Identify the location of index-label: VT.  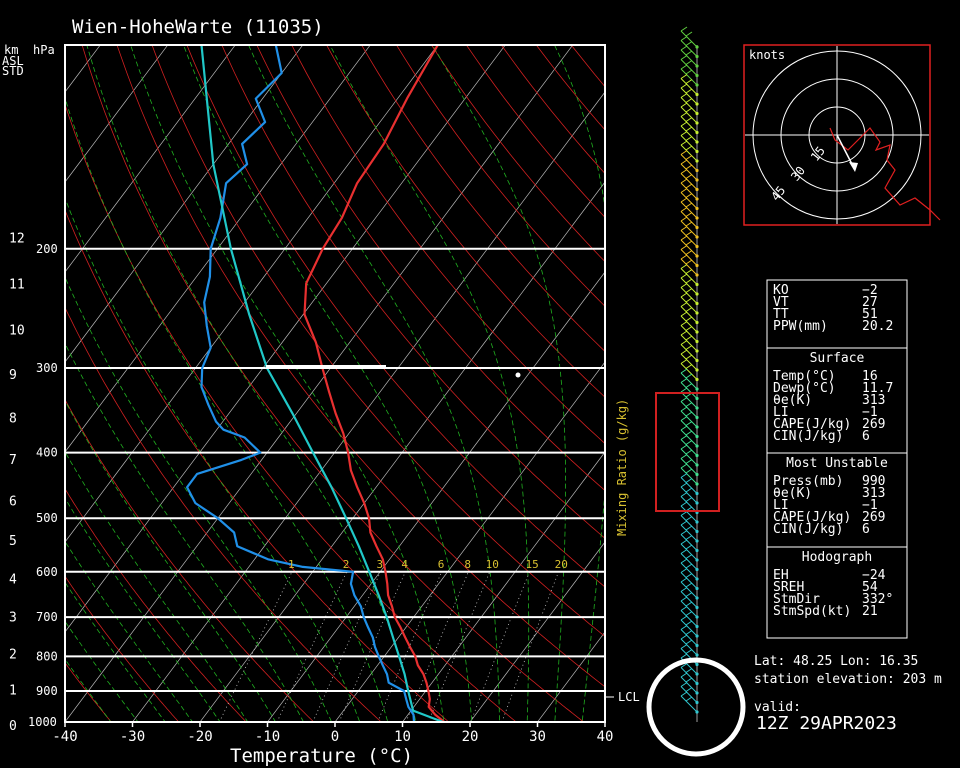
(781, 302).